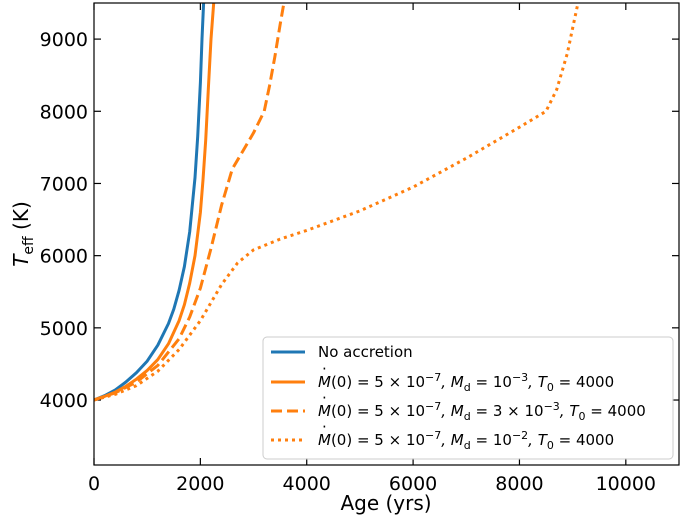 This screenshot has width=697, height=522. I want to click on y-tick-label: 6000, so click(64, 257).